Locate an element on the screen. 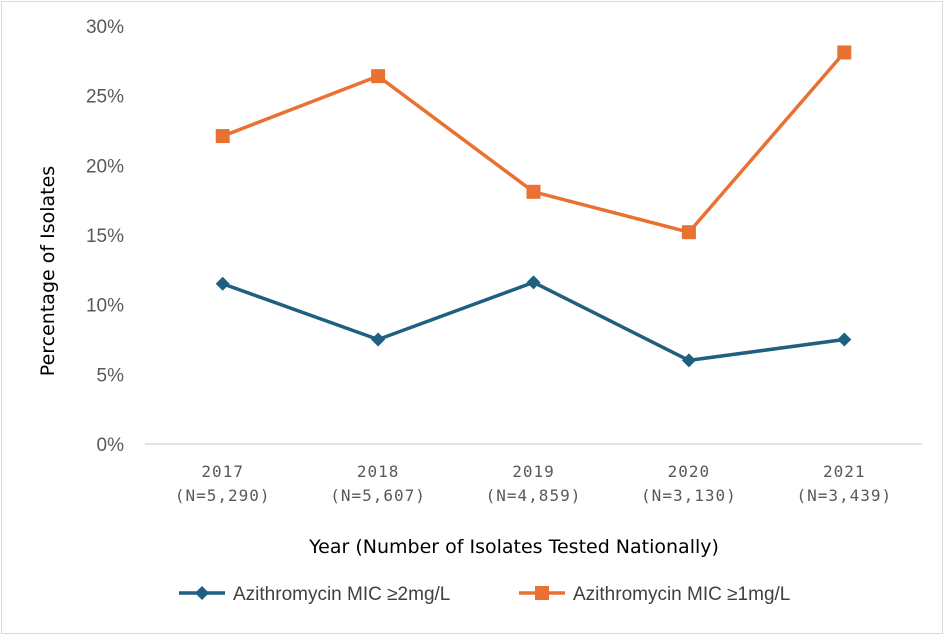  y-tick-label: 0% is located at coordinates (111, 445).